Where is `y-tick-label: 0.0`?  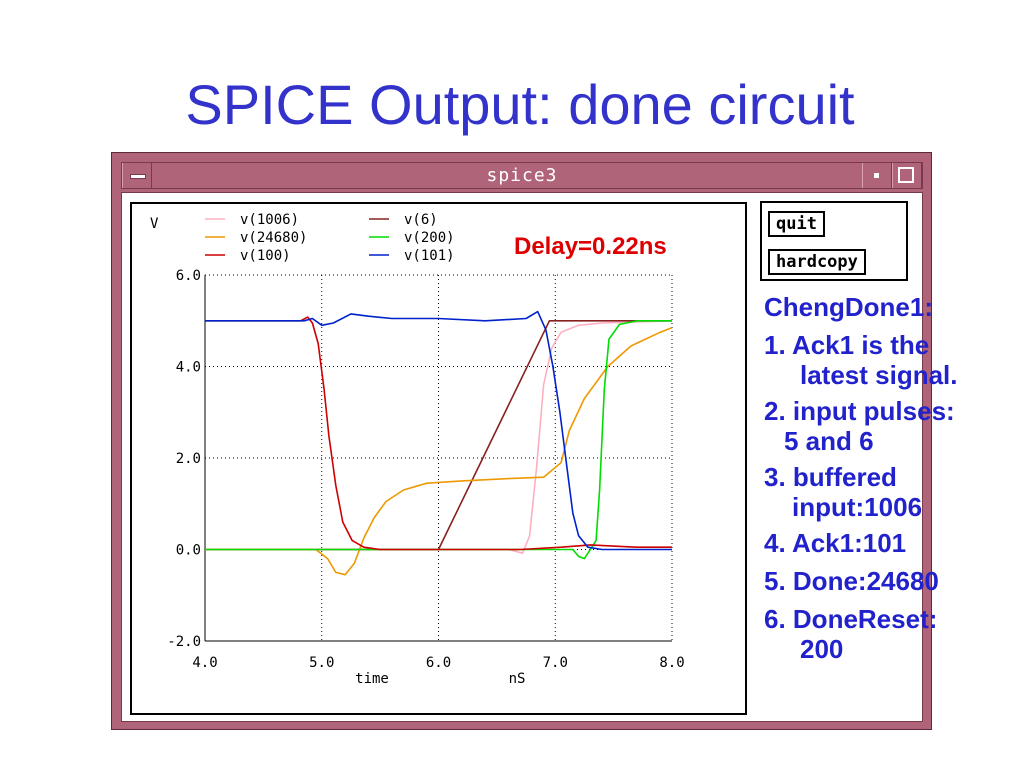
y-tick-label: 0.0 is located at coordinates (188, 551).